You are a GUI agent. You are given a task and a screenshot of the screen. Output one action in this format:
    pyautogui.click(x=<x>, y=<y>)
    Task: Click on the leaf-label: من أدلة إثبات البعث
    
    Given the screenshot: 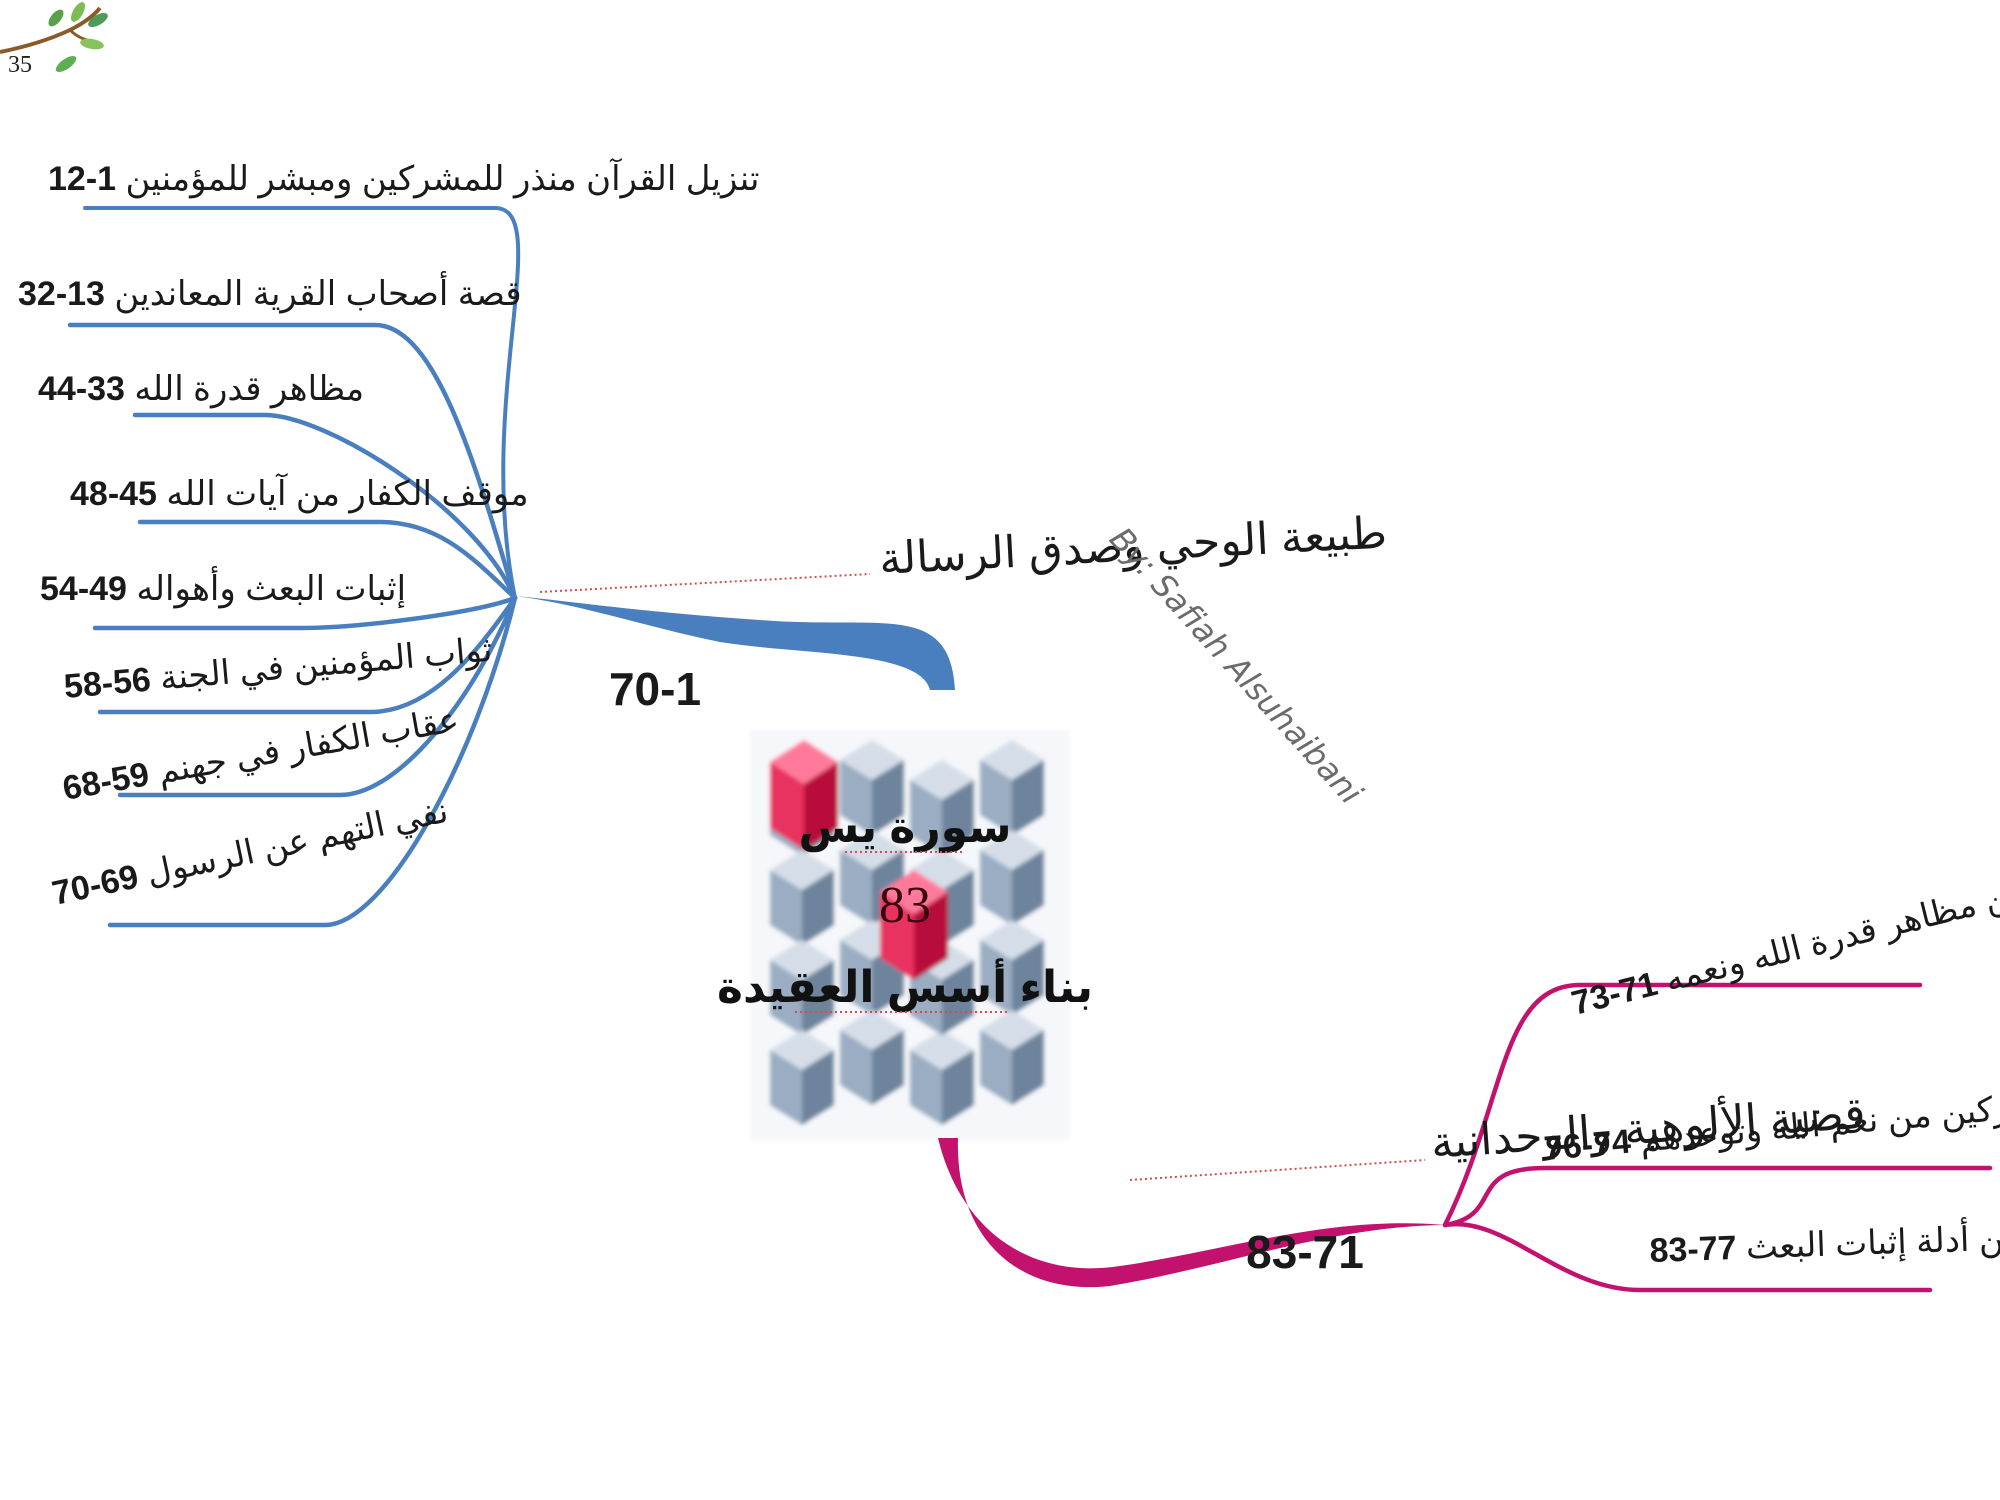 What is the action you would take?
    pyautogui.click(x=1872, y=1241)
    